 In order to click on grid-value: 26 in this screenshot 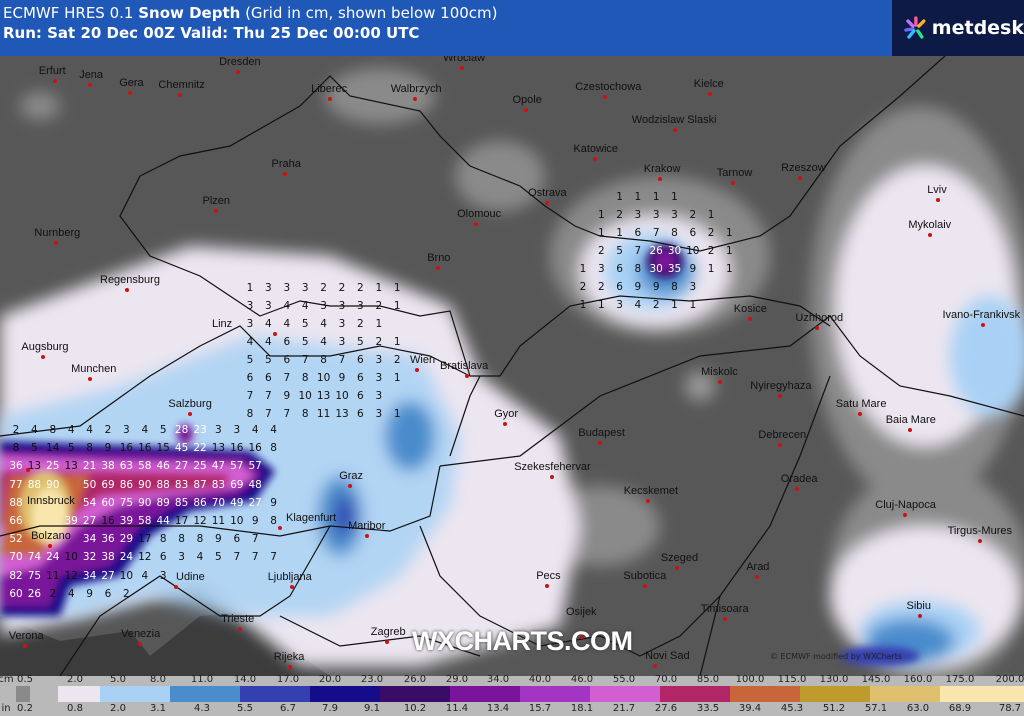, I will do `click(656, 251)`.